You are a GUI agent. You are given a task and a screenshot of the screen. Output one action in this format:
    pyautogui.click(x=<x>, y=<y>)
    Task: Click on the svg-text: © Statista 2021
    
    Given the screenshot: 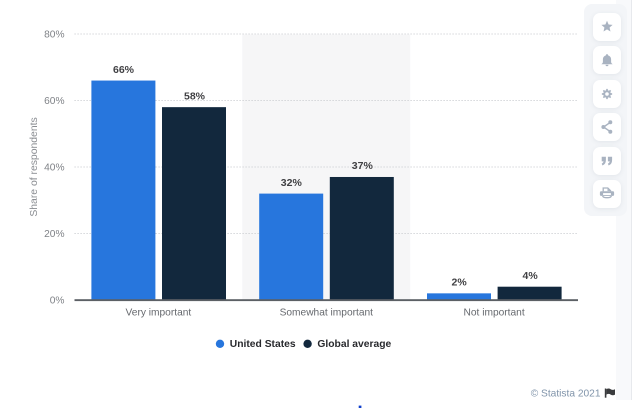 What is the action you would take?
    pyautogui.click(x=566, y=393)
    